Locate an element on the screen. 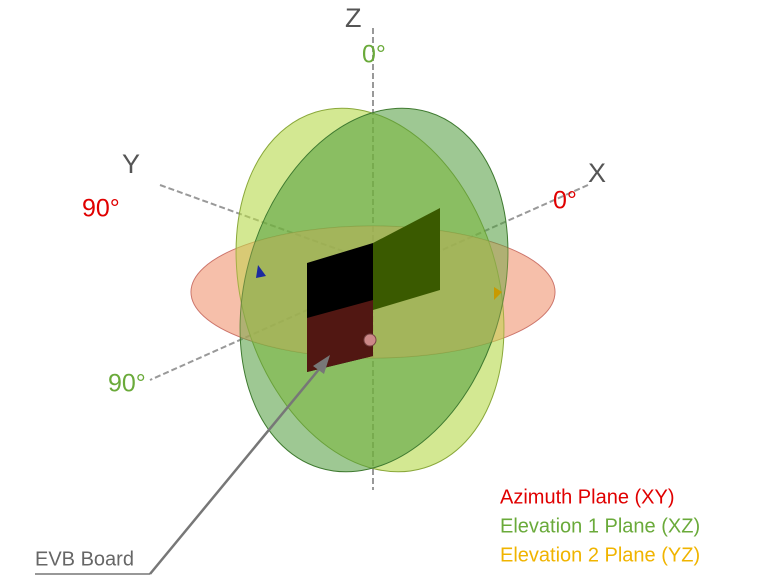  legend-entry: Azimuth Plane (XY) is located at coordinates (587, 497).